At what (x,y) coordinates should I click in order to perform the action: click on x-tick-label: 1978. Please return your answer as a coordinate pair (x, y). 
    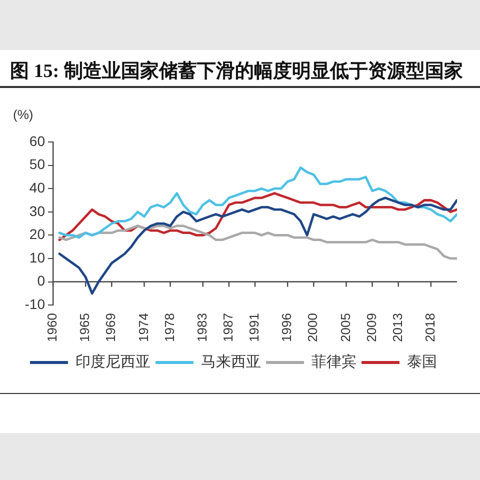
    Looking at the image, I should click on (169, 327).